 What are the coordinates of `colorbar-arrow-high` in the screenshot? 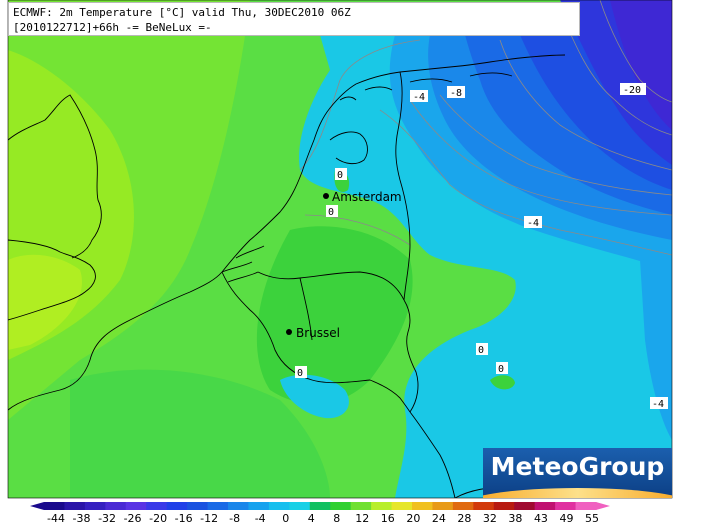 It's located at (603, 506).